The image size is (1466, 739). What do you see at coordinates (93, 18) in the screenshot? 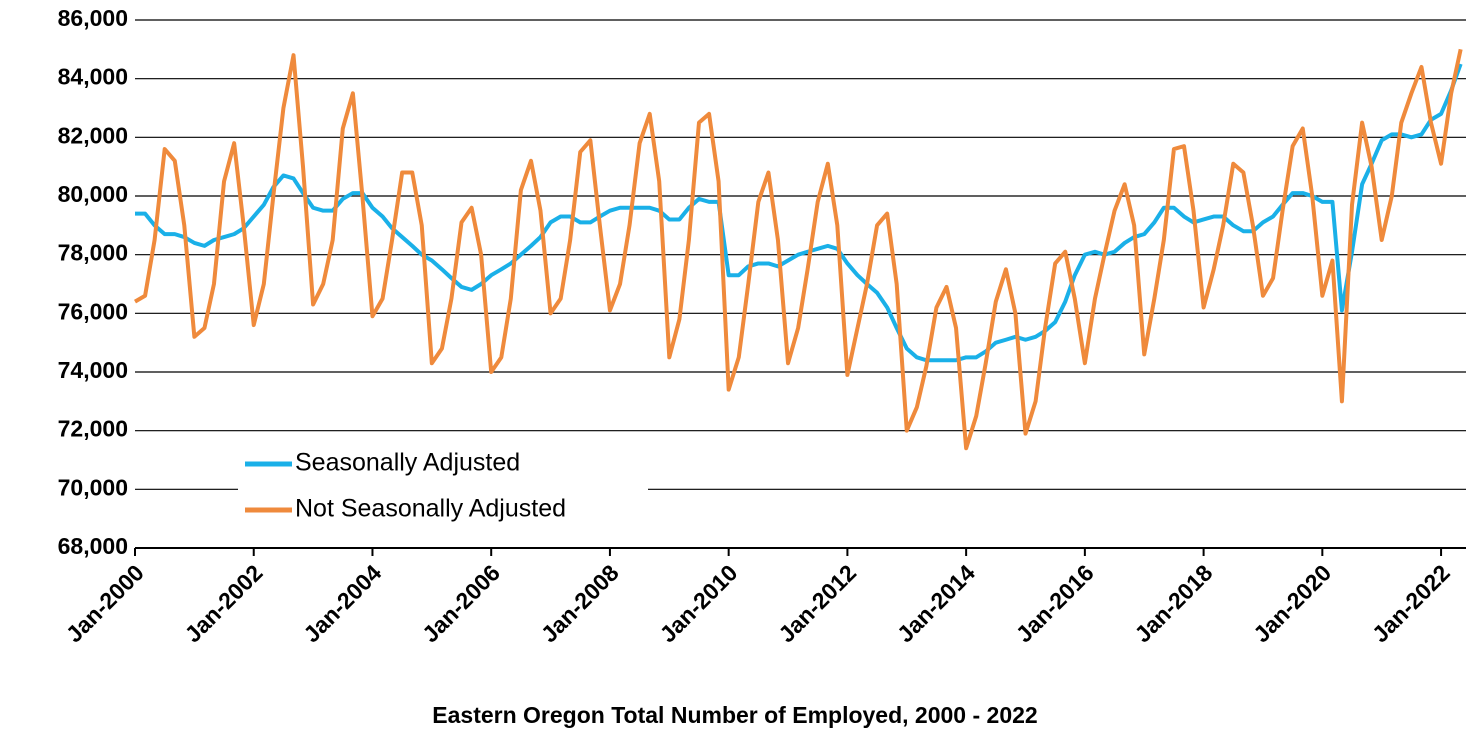
I see `y-tick-label: 86,000` at bounding box center [93, 18].